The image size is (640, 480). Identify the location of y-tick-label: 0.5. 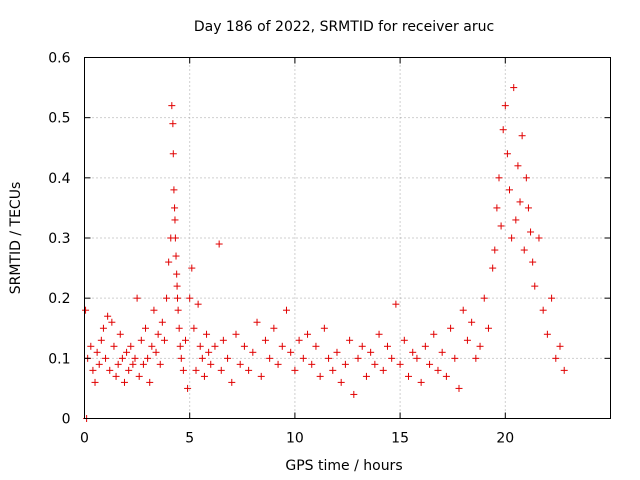
(59, 119).